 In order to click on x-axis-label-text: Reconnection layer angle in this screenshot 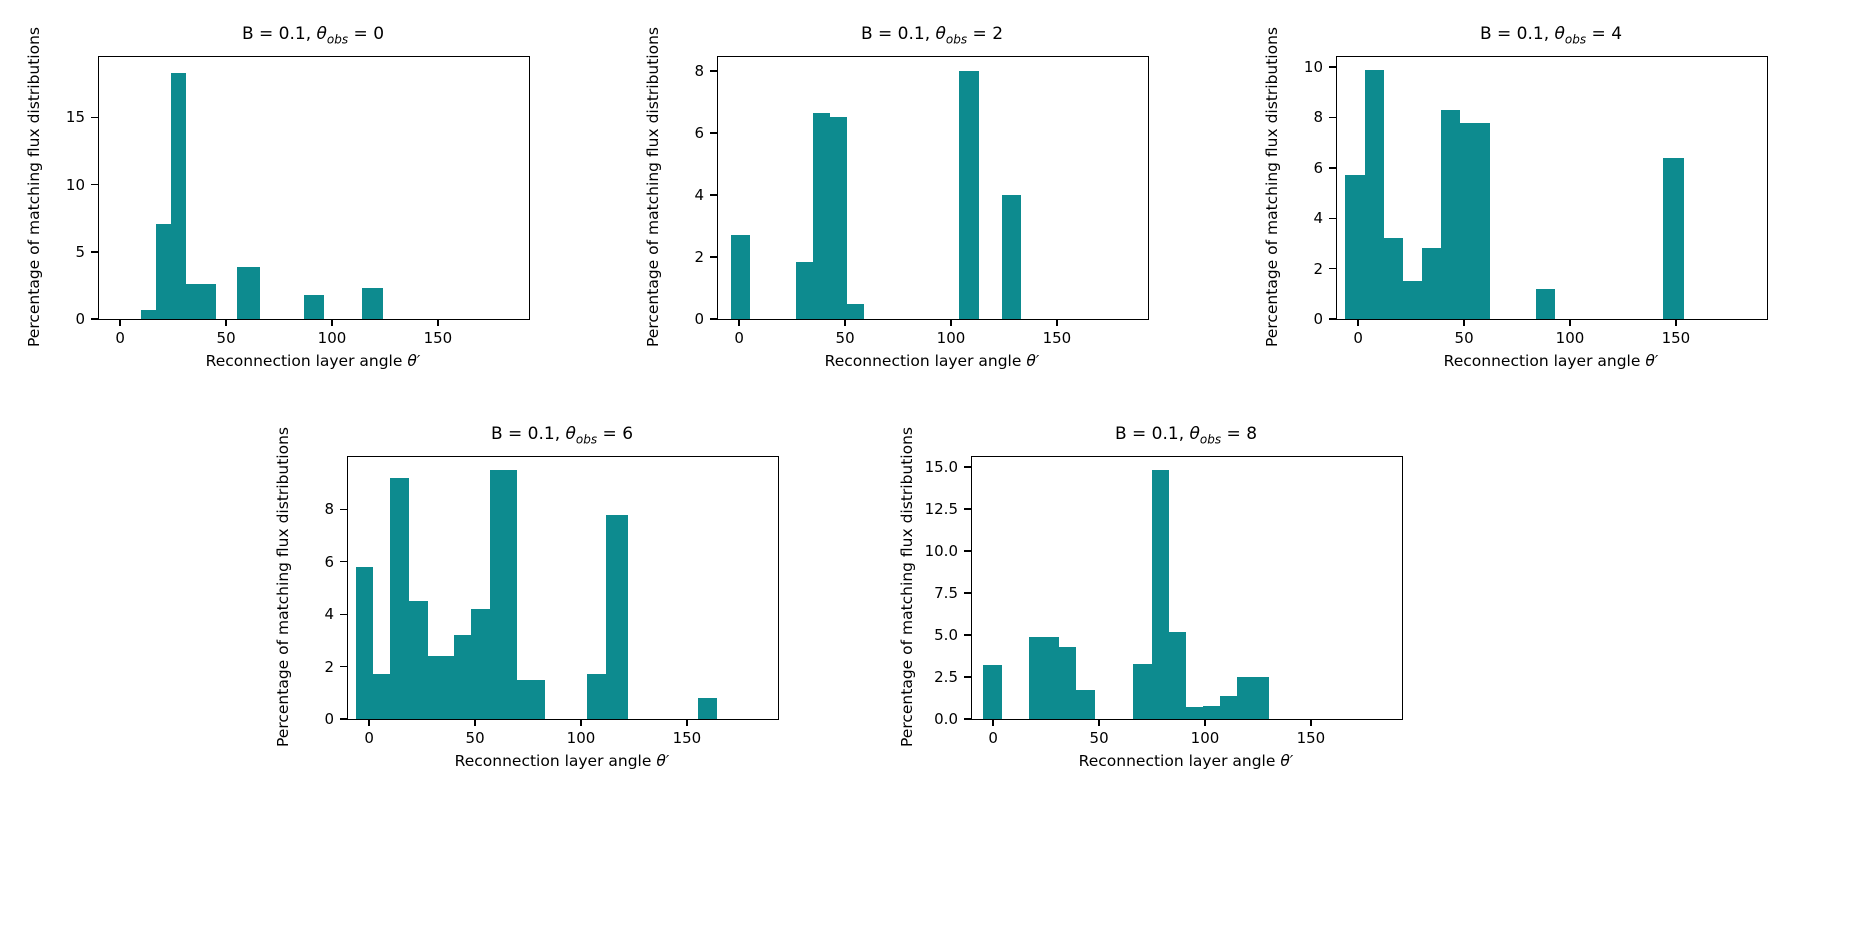, I will do `click(555, 761)`.